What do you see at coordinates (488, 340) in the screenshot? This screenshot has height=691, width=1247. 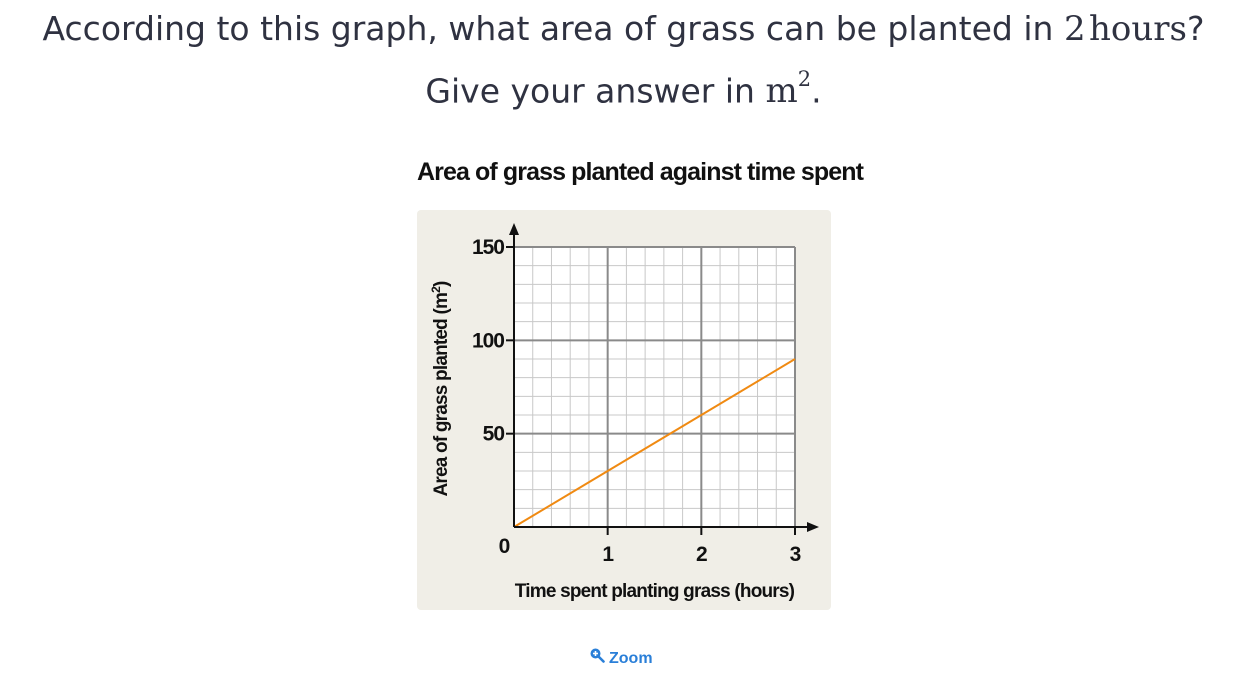 I see `y-tick-label: 100` at bounding box center [488, 340].